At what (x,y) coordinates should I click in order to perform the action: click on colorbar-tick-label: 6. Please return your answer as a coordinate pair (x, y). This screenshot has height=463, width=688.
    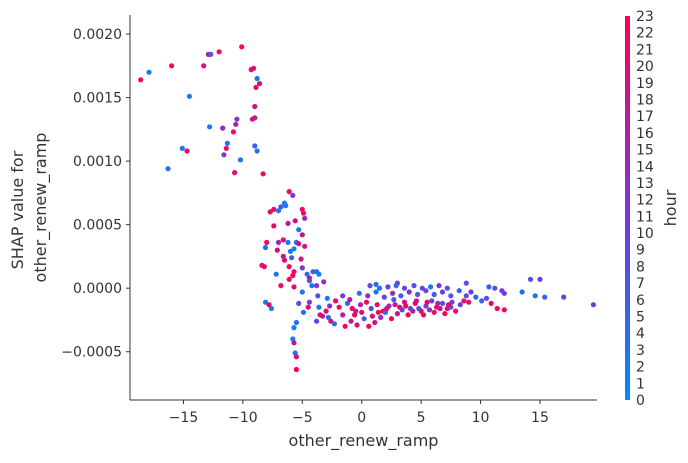
    Looking at the image, I should click on (640, 301).